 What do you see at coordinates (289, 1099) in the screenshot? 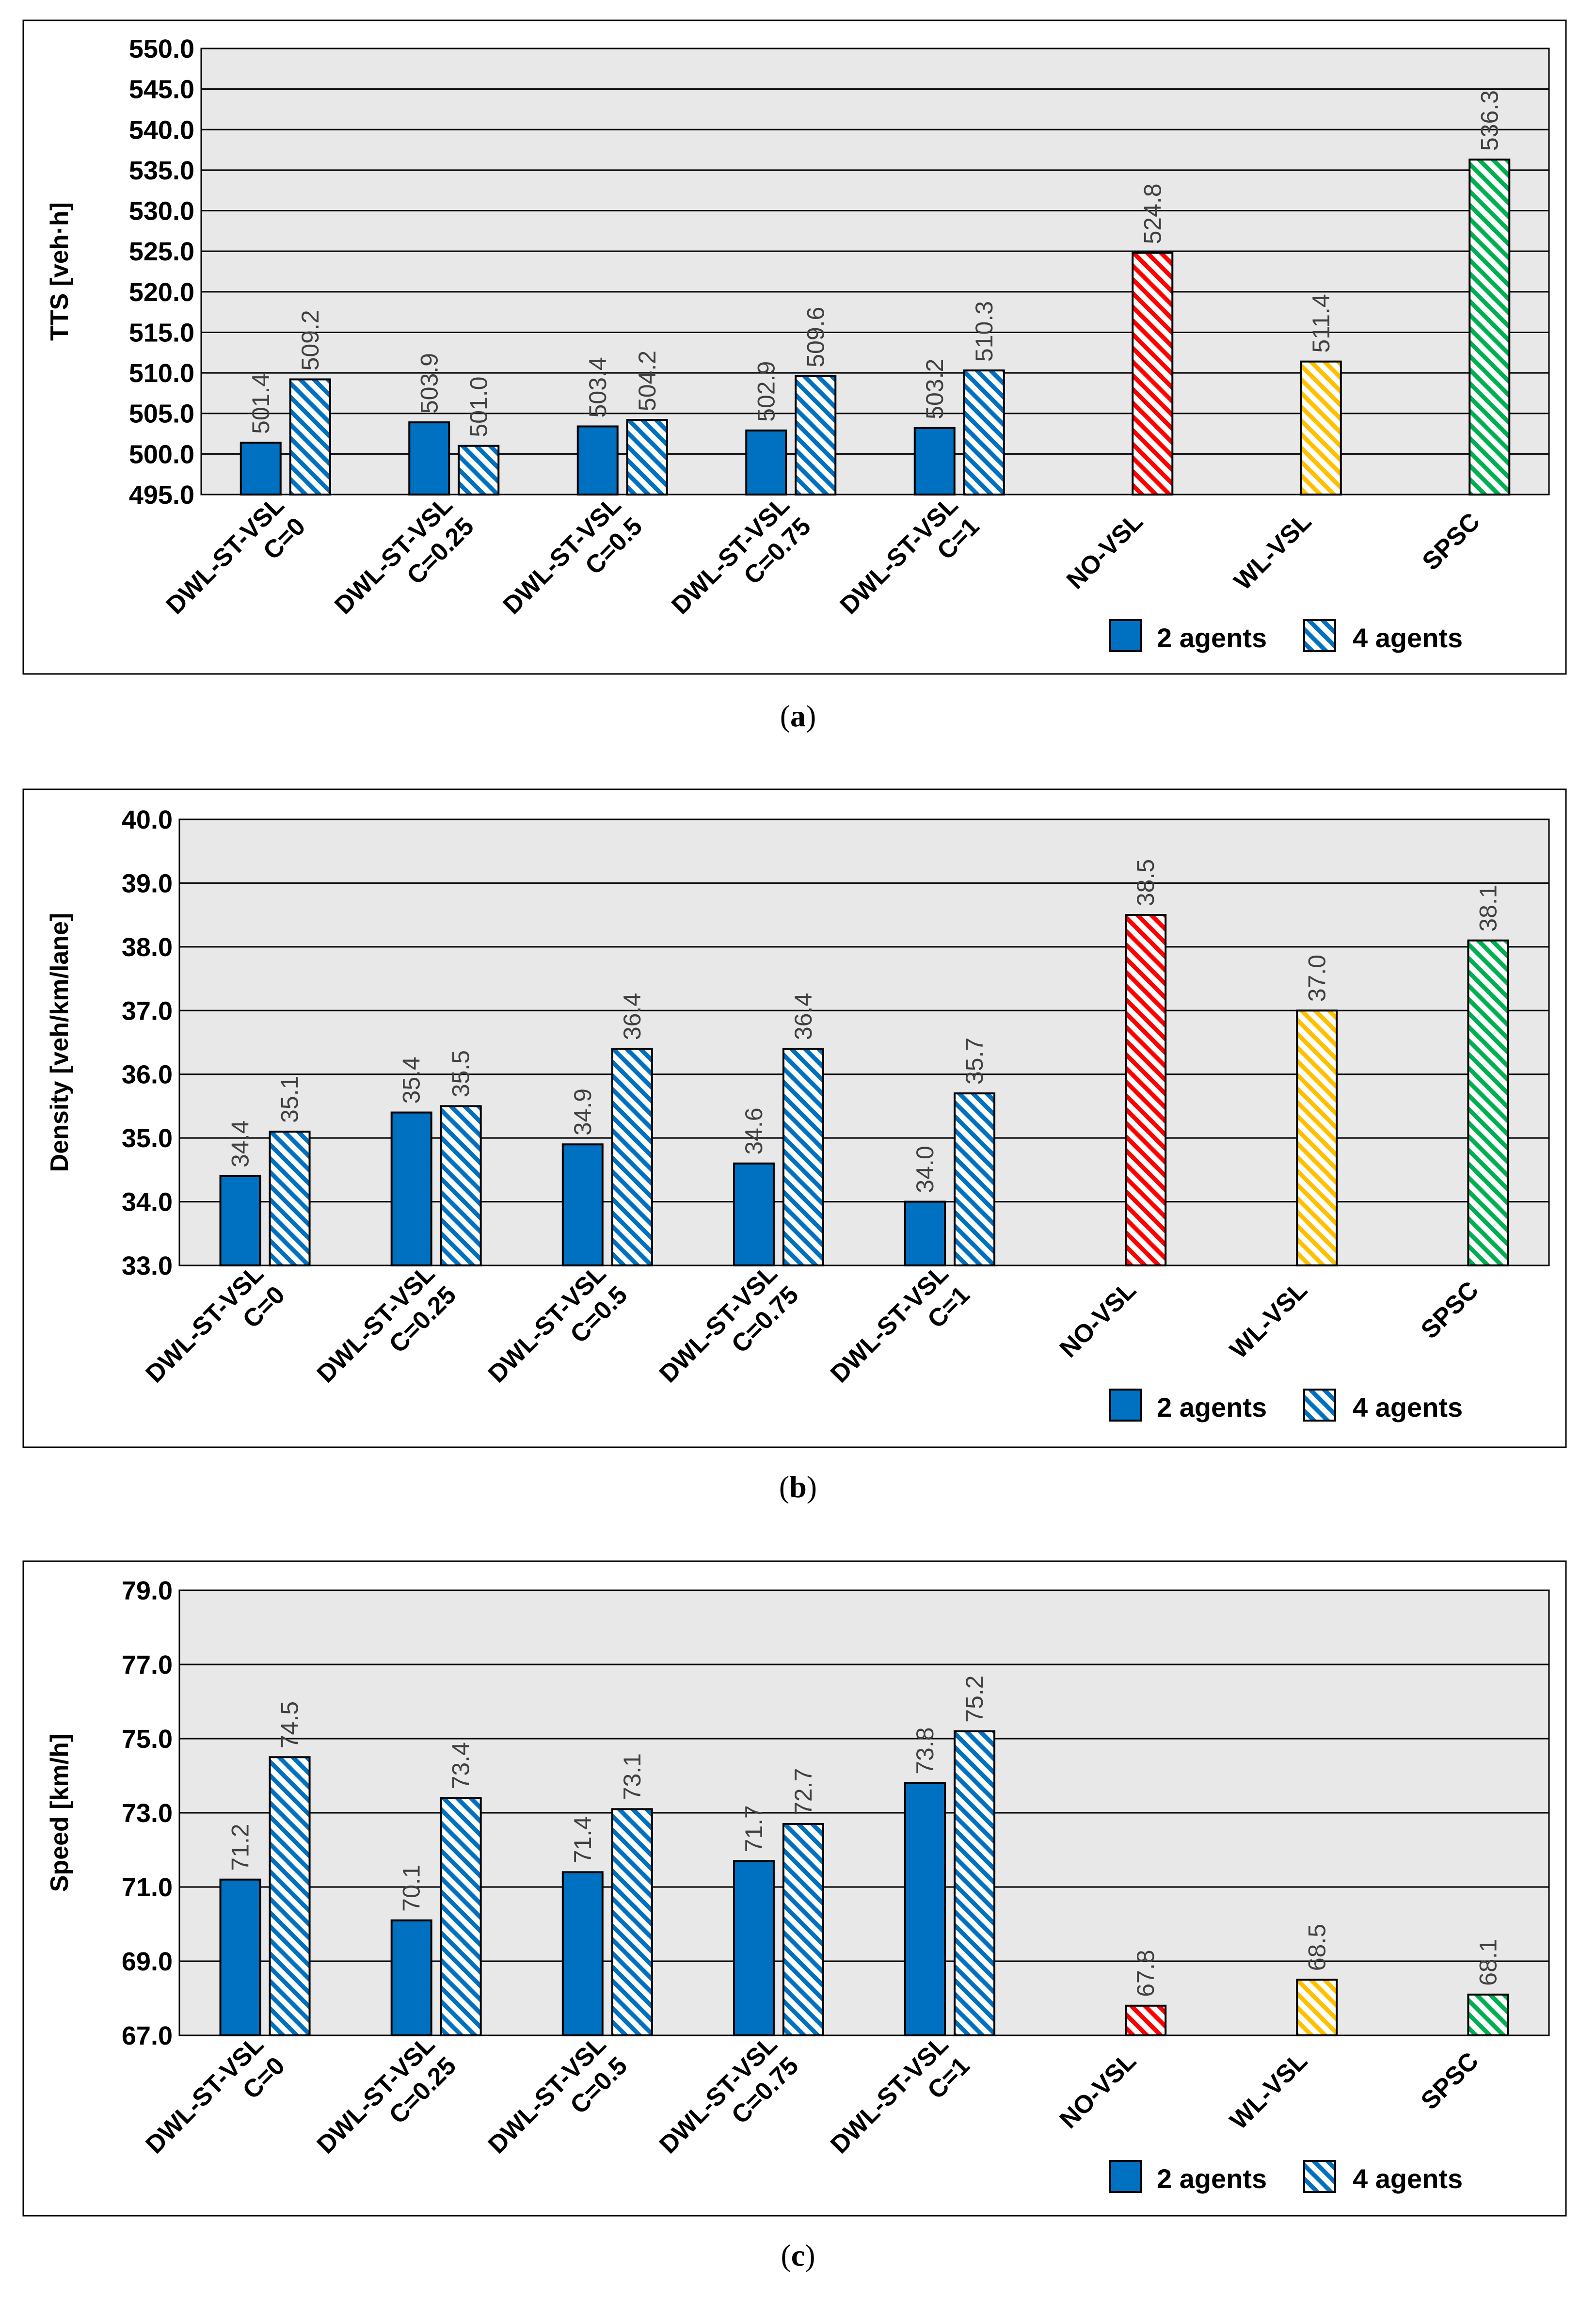
I see `data-label-4-agents: 35.1` at bounding box center [289, 1099].